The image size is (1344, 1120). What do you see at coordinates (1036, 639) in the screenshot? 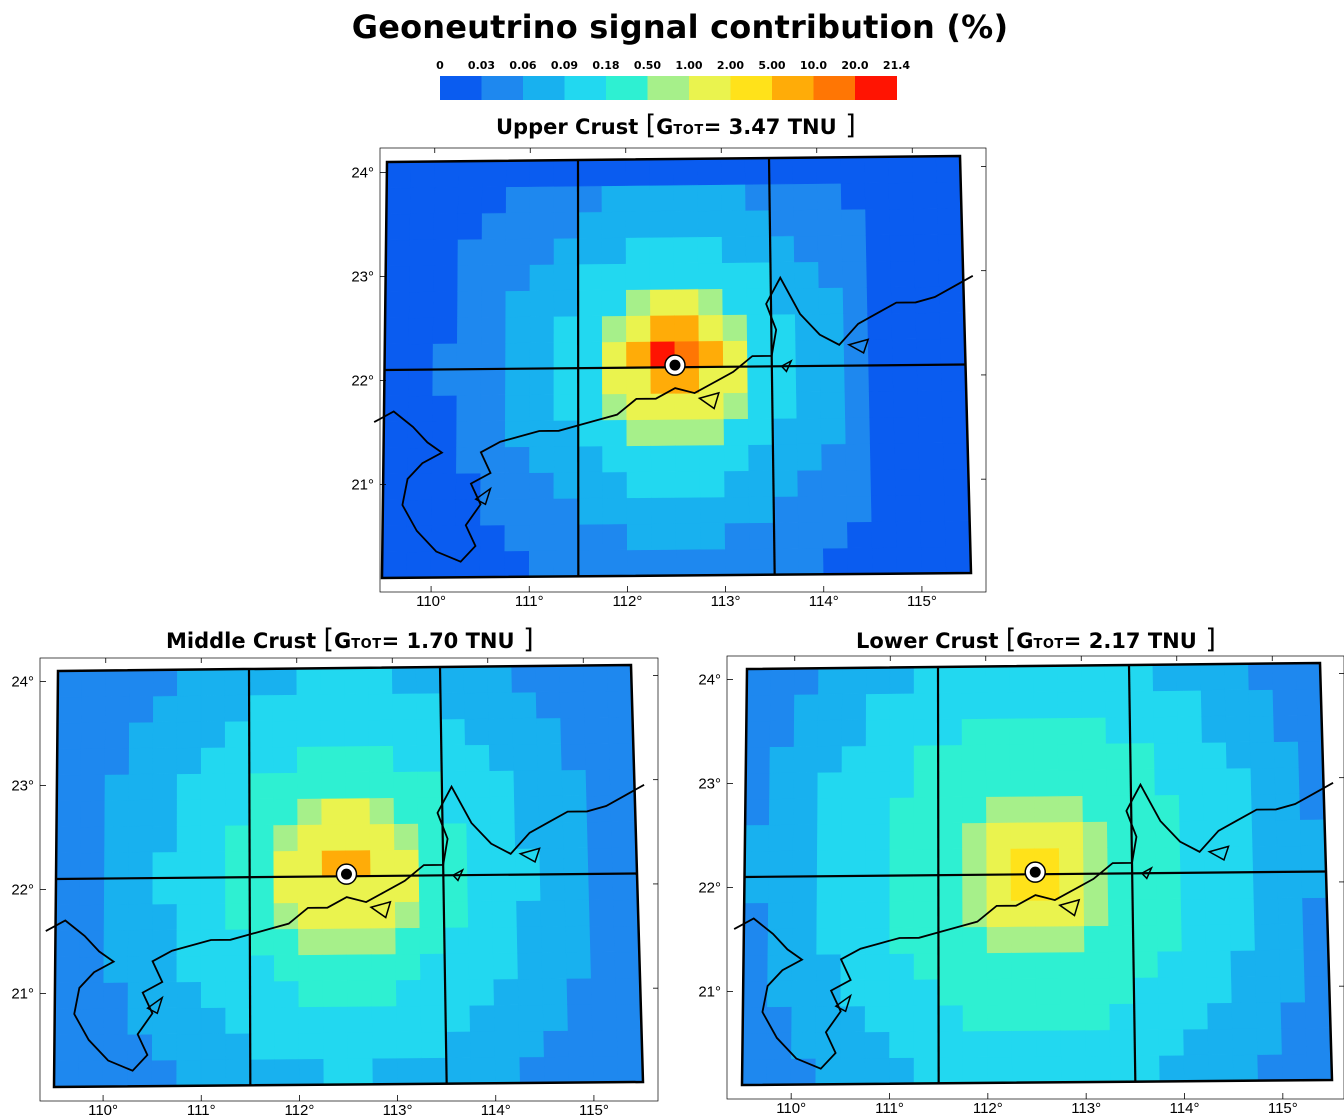
I see `panel-title-lower: Lower Crust [GTOT= 2.17 TNU ]` at bounding box center [1036, 639].